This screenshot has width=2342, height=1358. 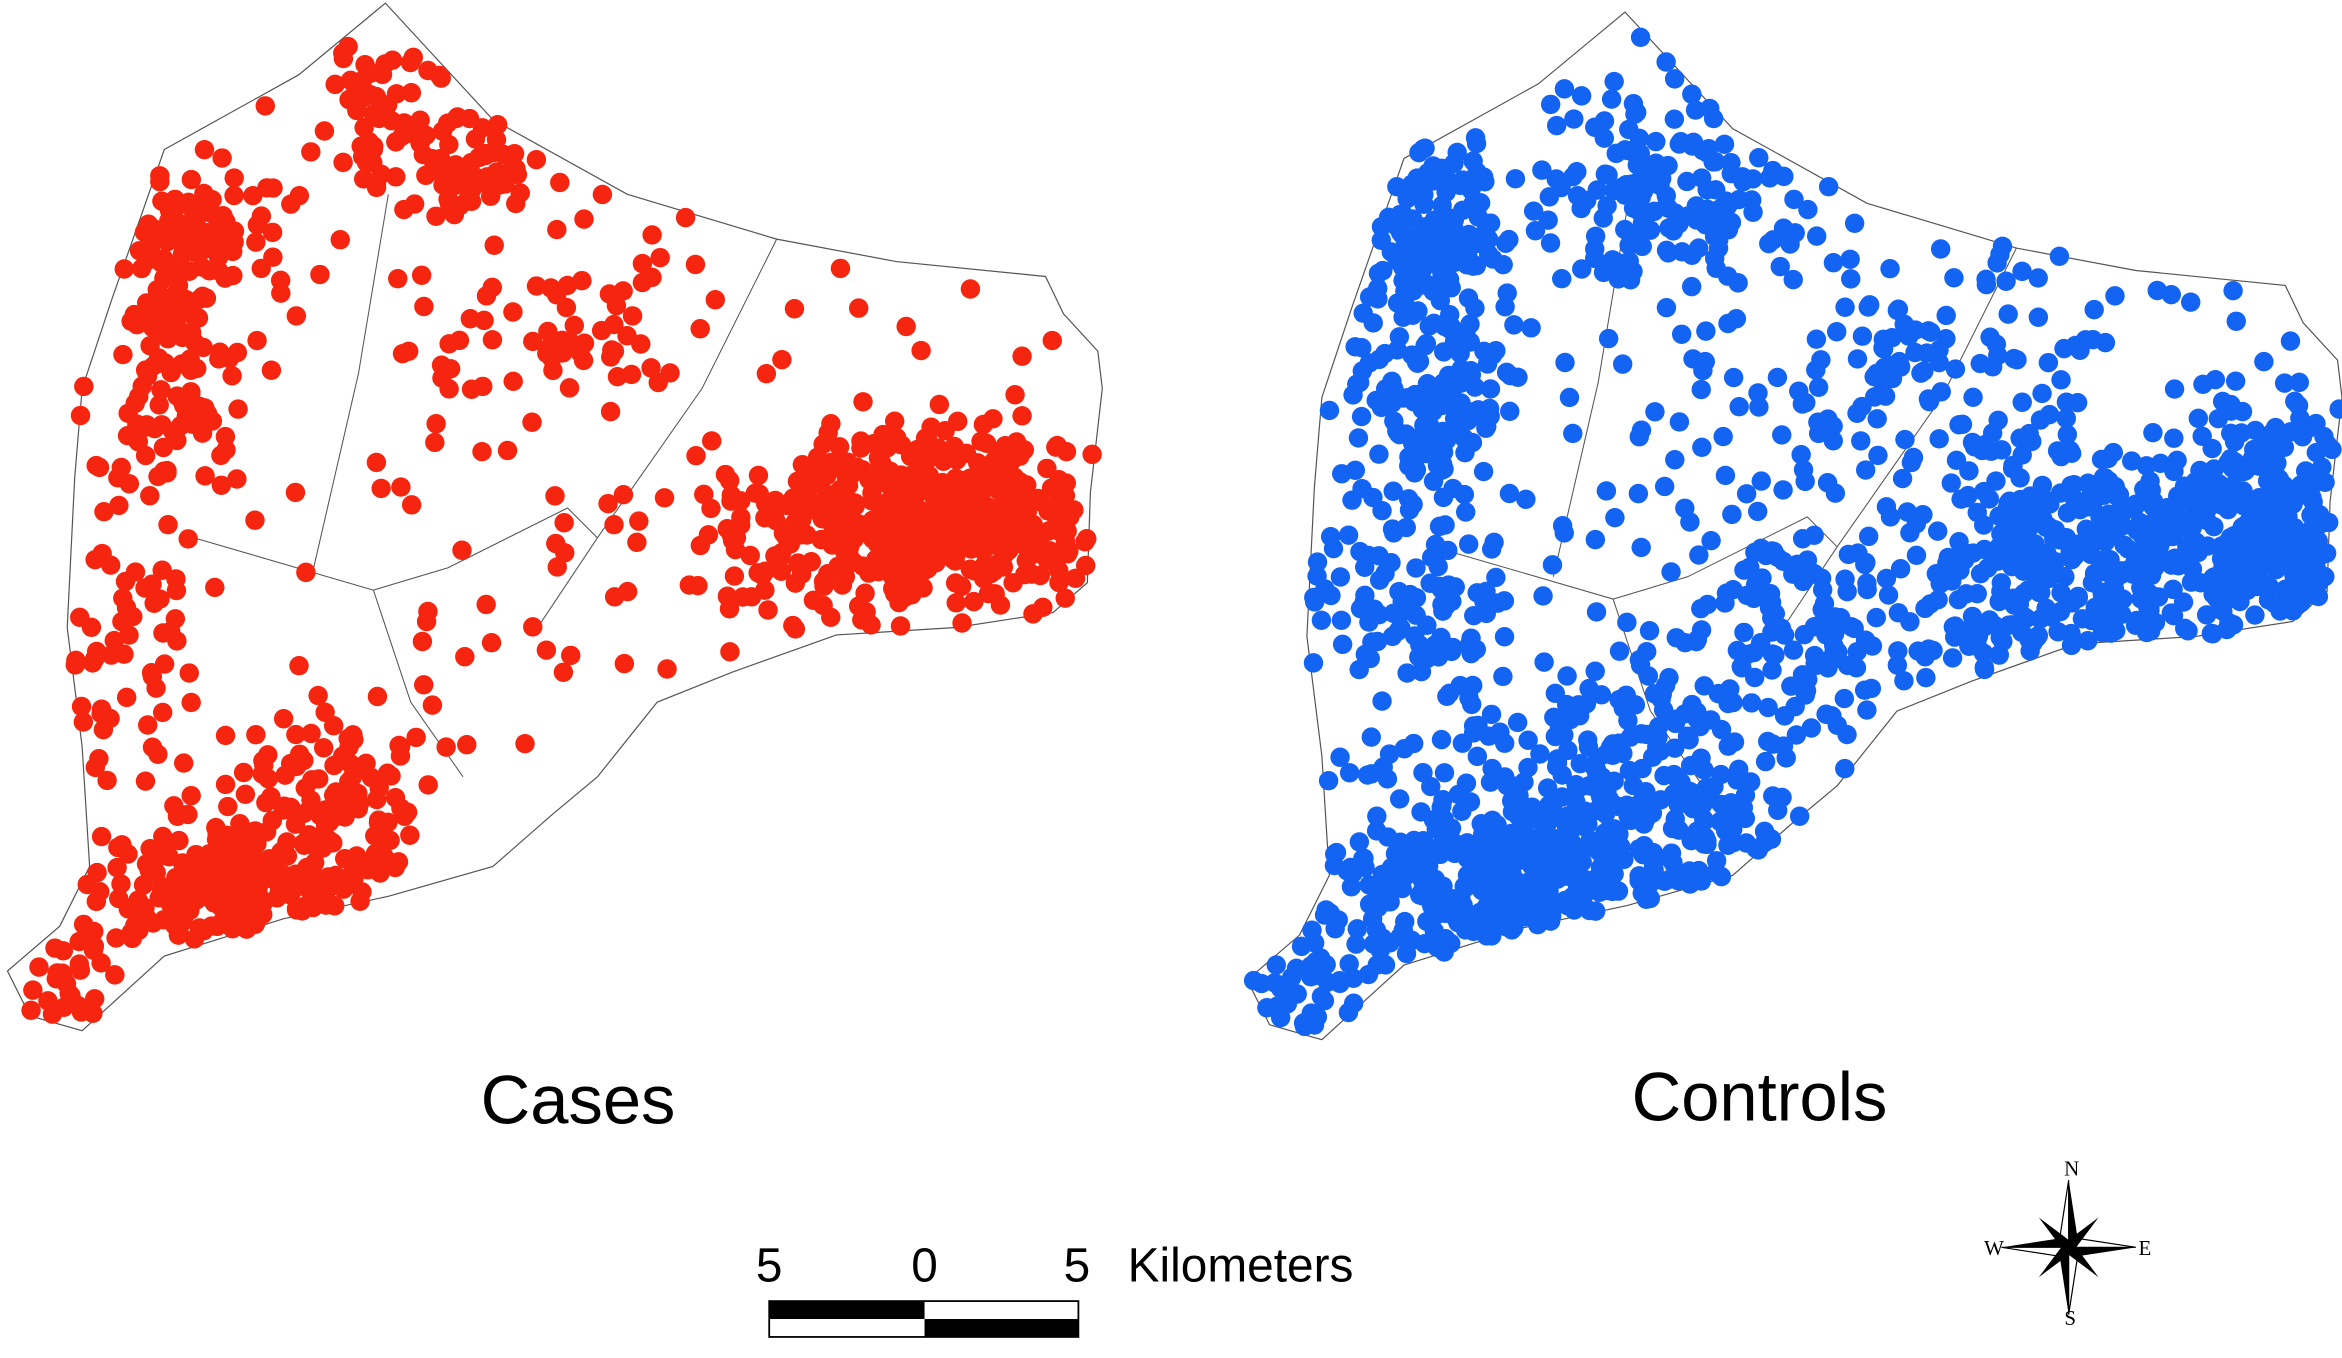 I want to click on district-boundary, so click(x=1896, y=442).